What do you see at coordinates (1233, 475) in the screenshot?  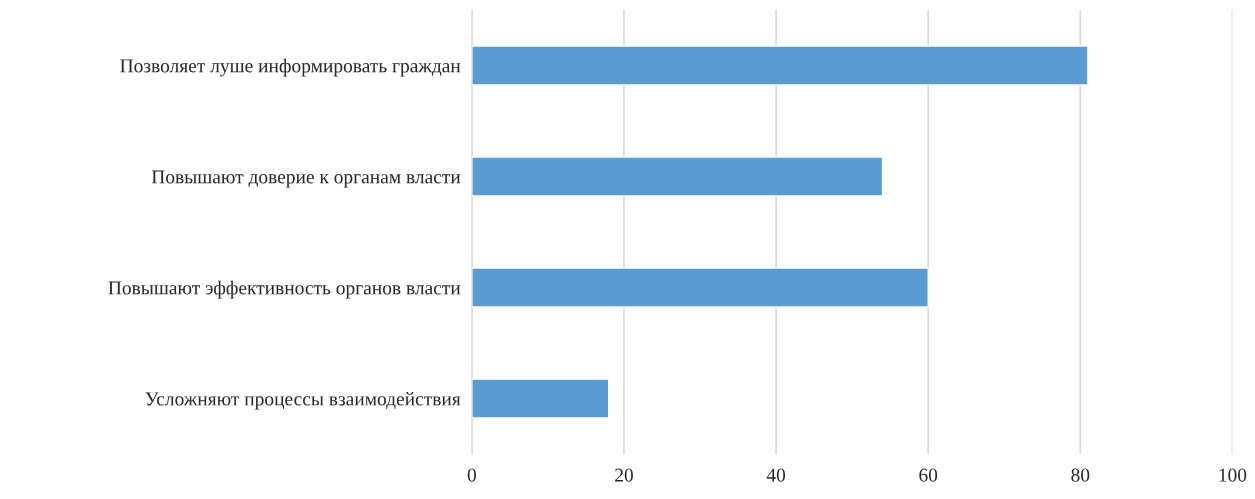 I see `x-tick-label: 100` at bounding box center [1233, 475].